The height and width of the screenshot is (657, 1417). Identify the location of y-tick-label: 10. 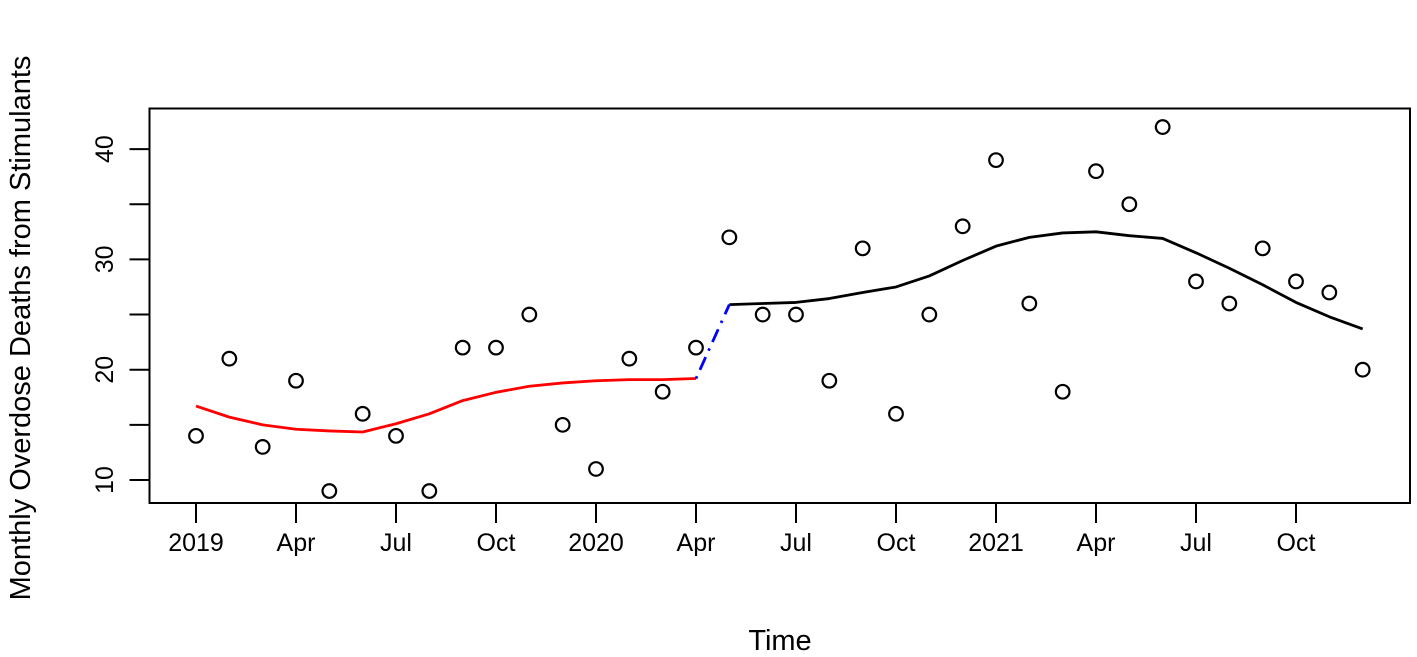
(105, 480).